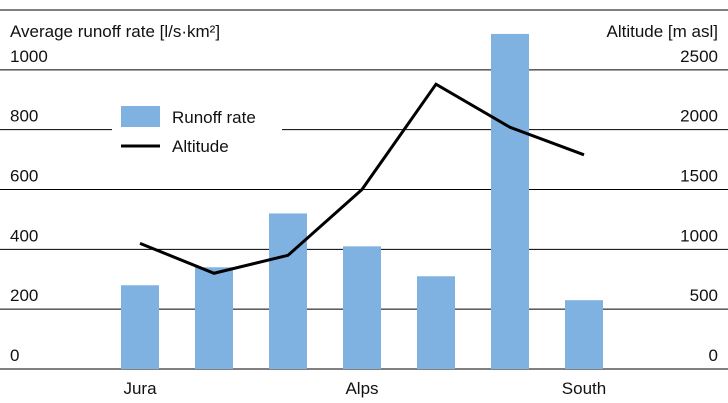 This screenshot has width=728, height=403. What do you see at coordinates (140, 388) in the screenshot?
I see `x-tick-label: Jura` at bounding box center [140, 388].